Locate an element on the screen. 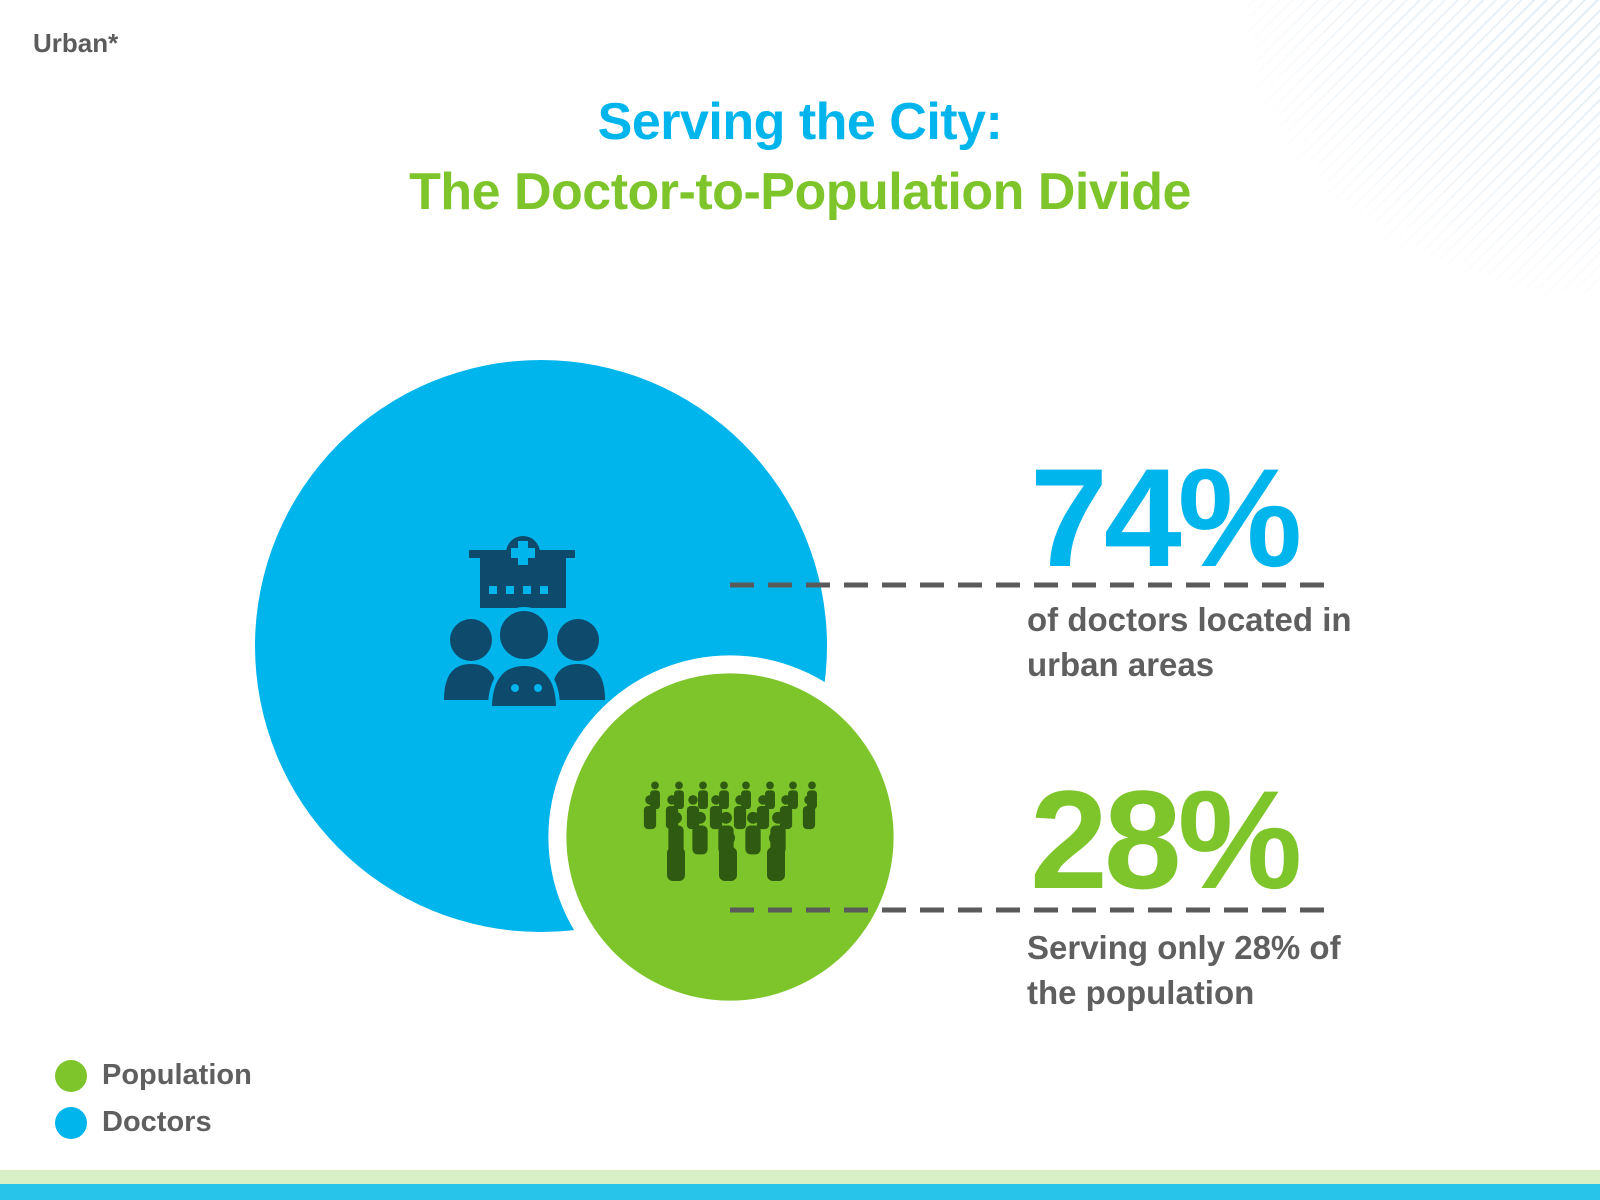  crowd-icon is located at coordinates (730, 831).